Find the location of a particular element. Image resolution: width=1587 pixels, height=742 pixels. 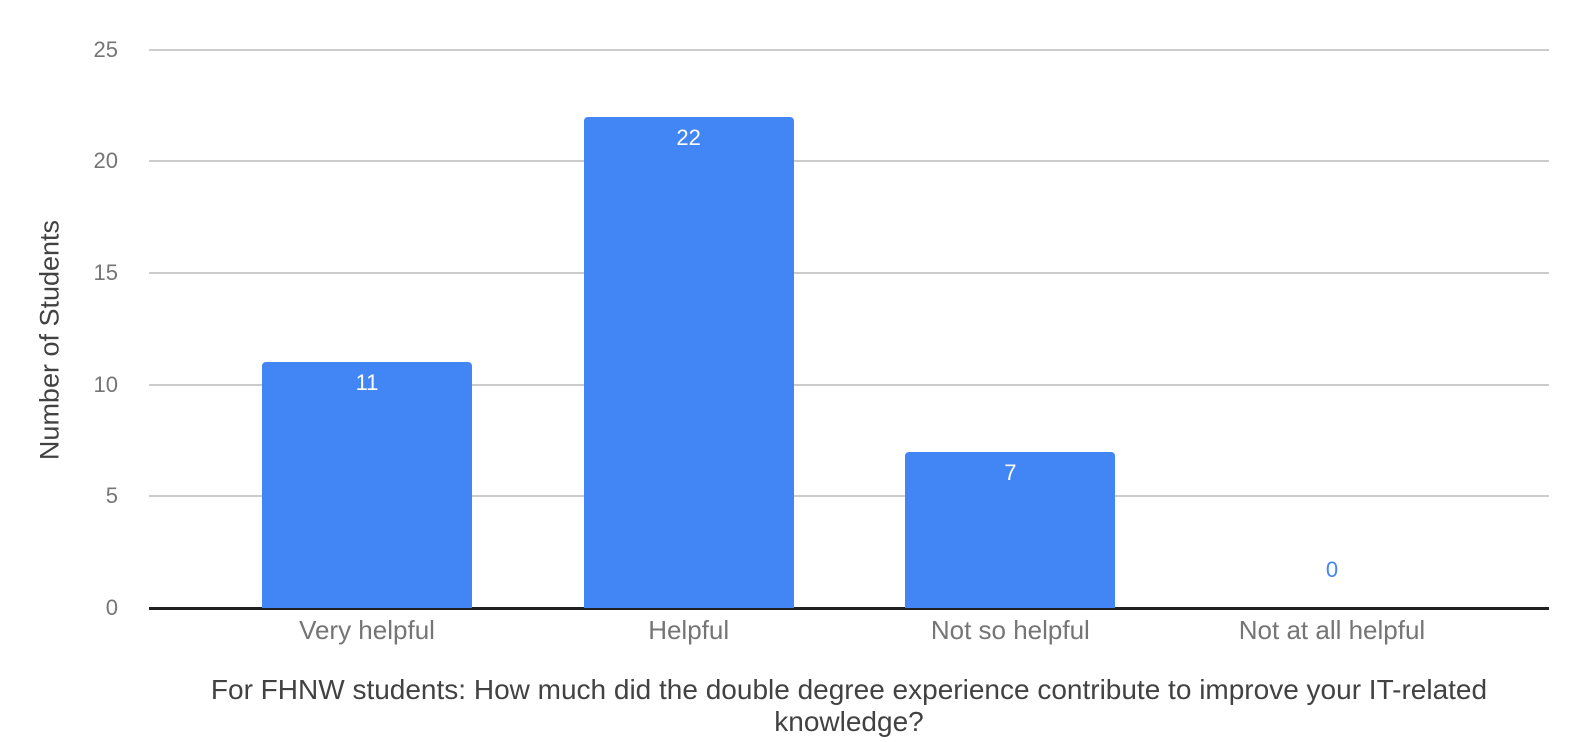

bar-value-label: 22 is located at coordinates (688, 137).